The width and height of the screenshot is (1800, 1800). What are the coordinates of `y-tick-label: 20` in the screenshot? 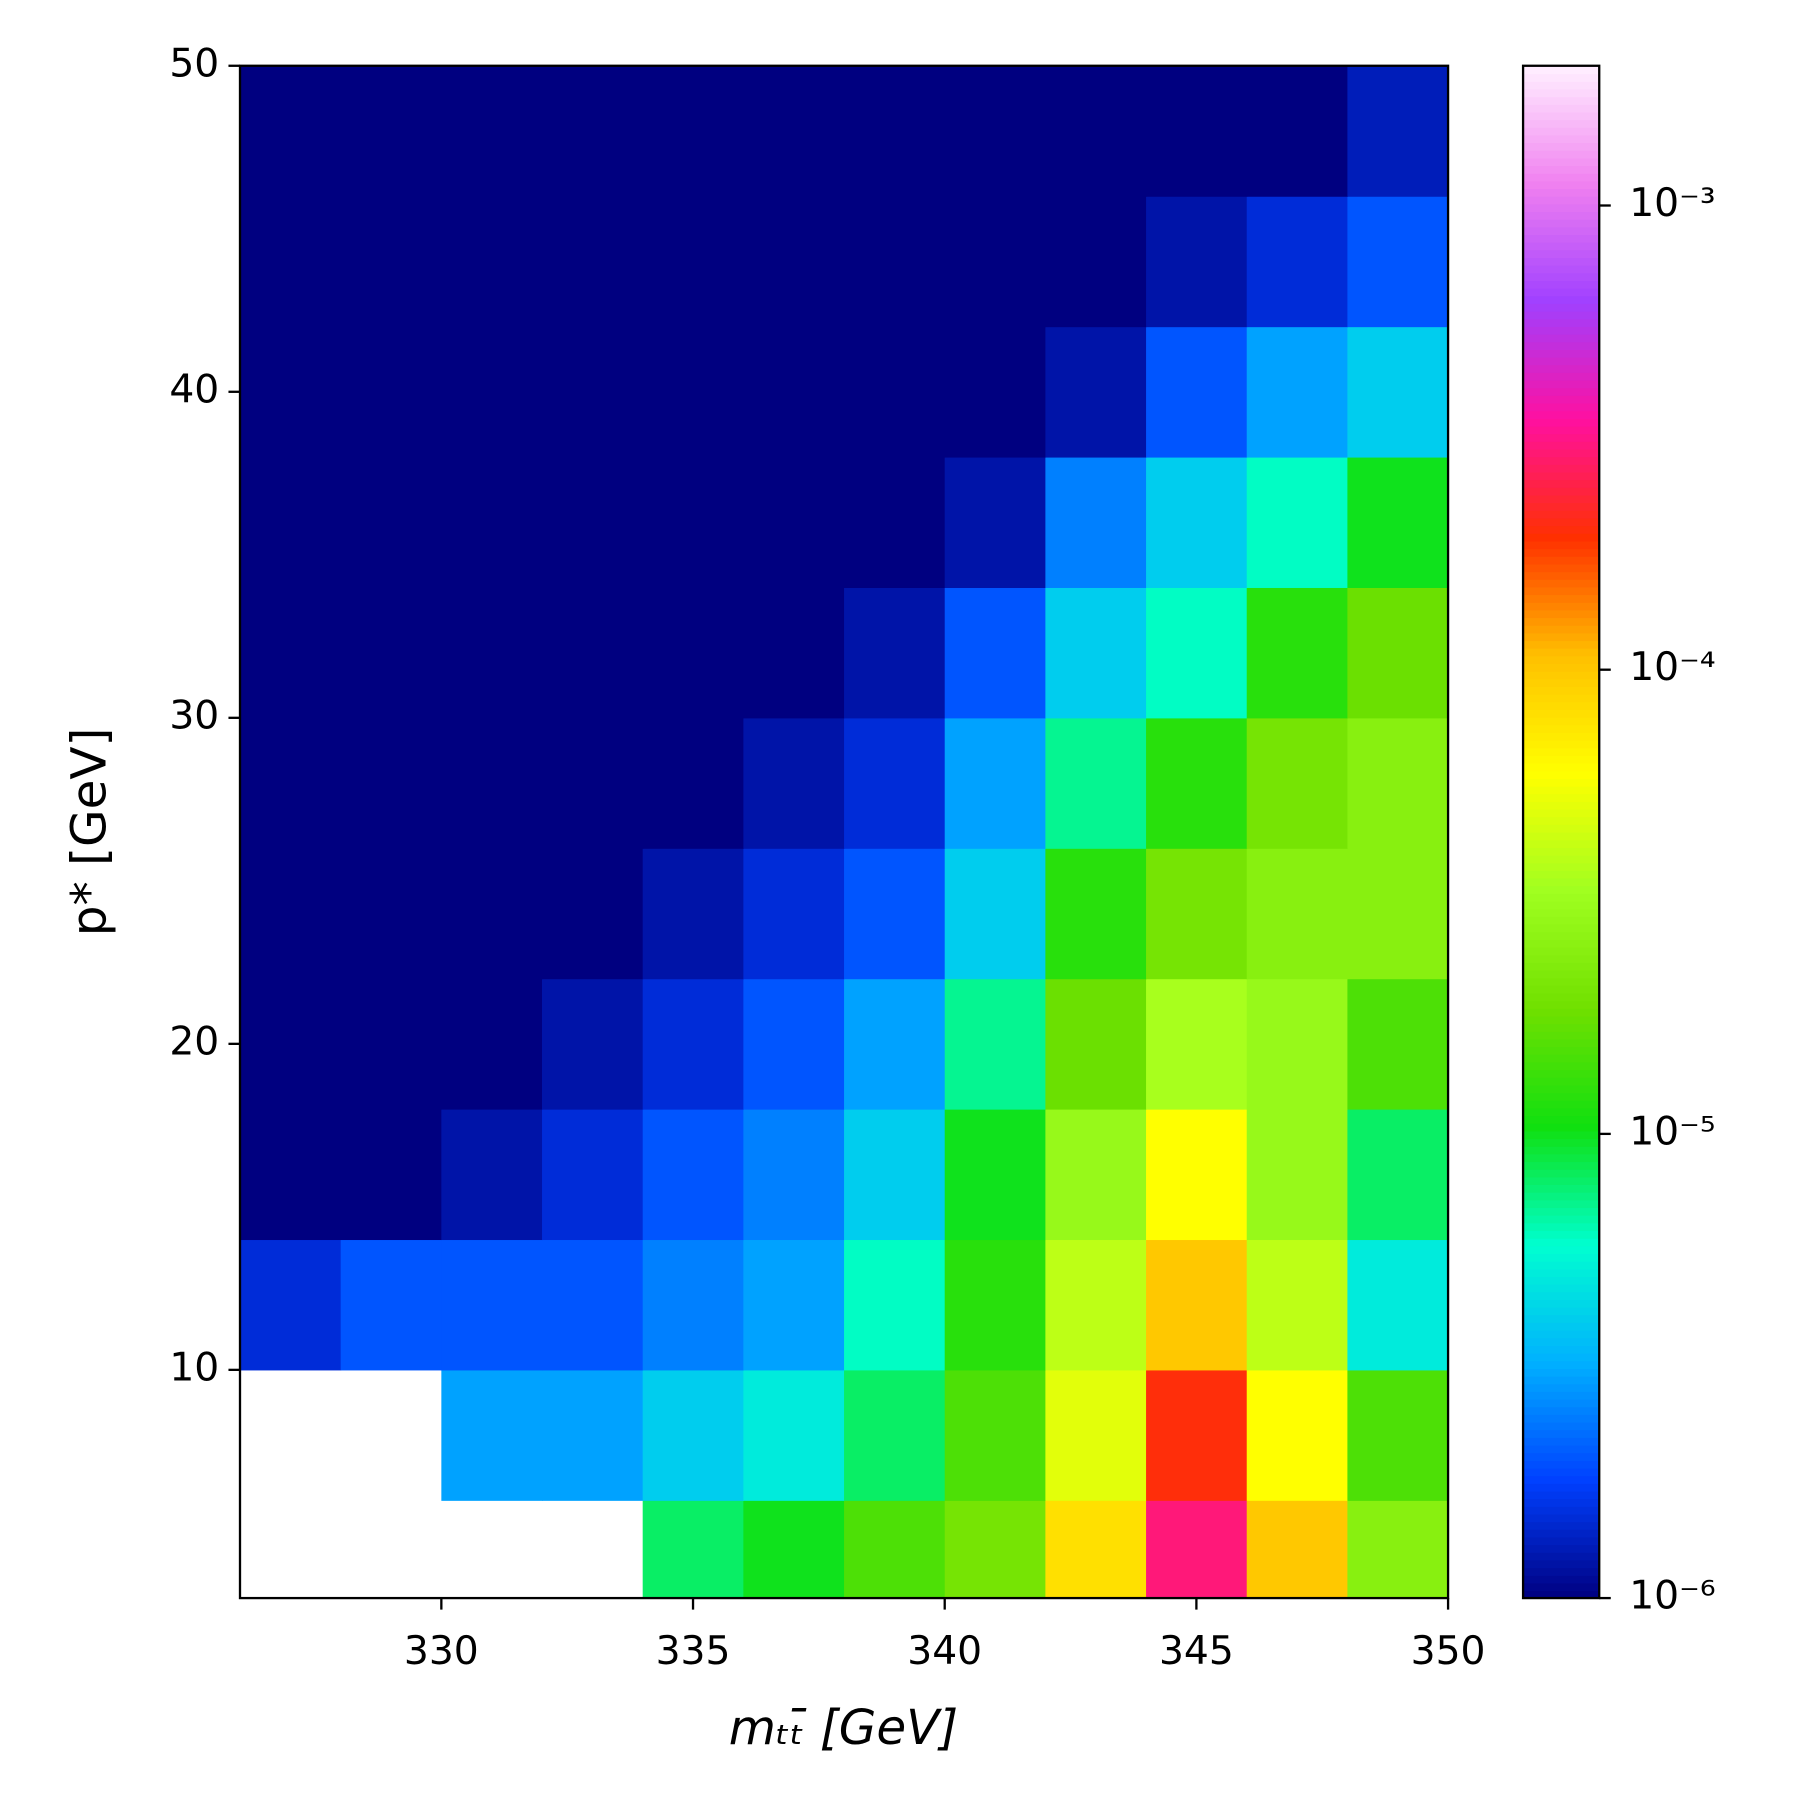 It's located at (194, 1041).